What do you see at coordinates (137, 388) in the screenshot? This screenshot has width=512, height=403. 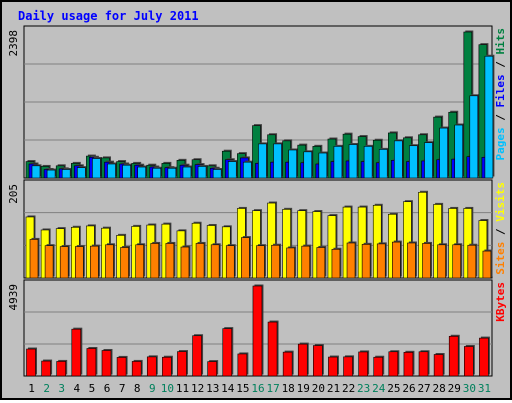 I see `x-tick-label: 8` at bounding box center [137, 388].